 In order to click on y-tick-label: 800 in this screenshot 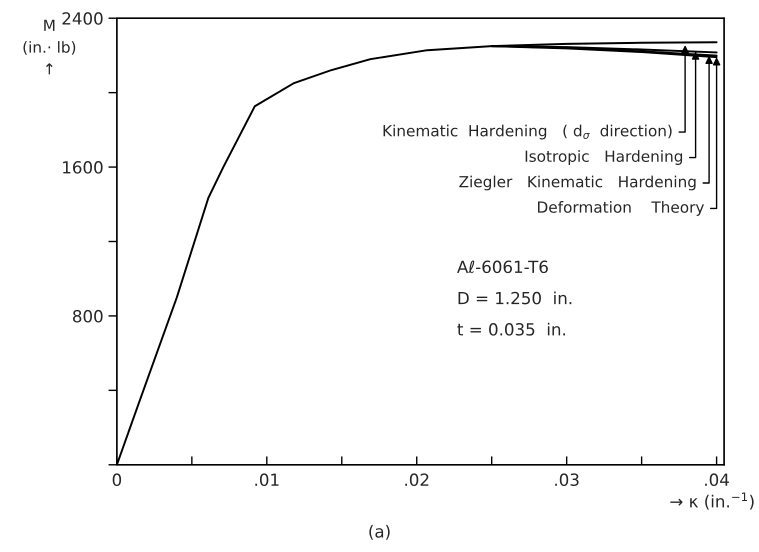, I will do `click(88, 316)`.